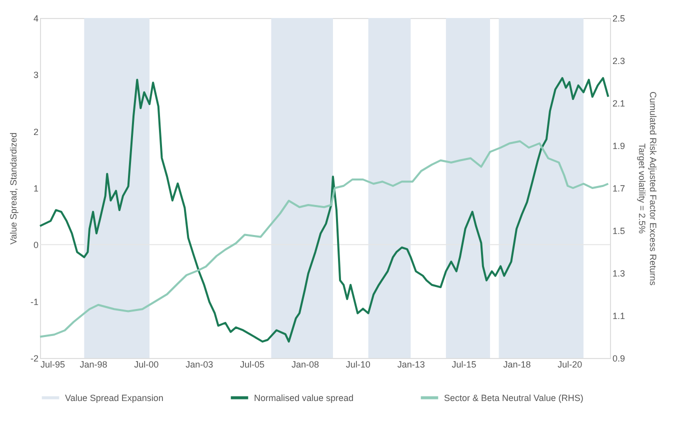 This screenshot has height=432, width=700. I want to click on y2-tick-label: 2.3, so click(619, 61).